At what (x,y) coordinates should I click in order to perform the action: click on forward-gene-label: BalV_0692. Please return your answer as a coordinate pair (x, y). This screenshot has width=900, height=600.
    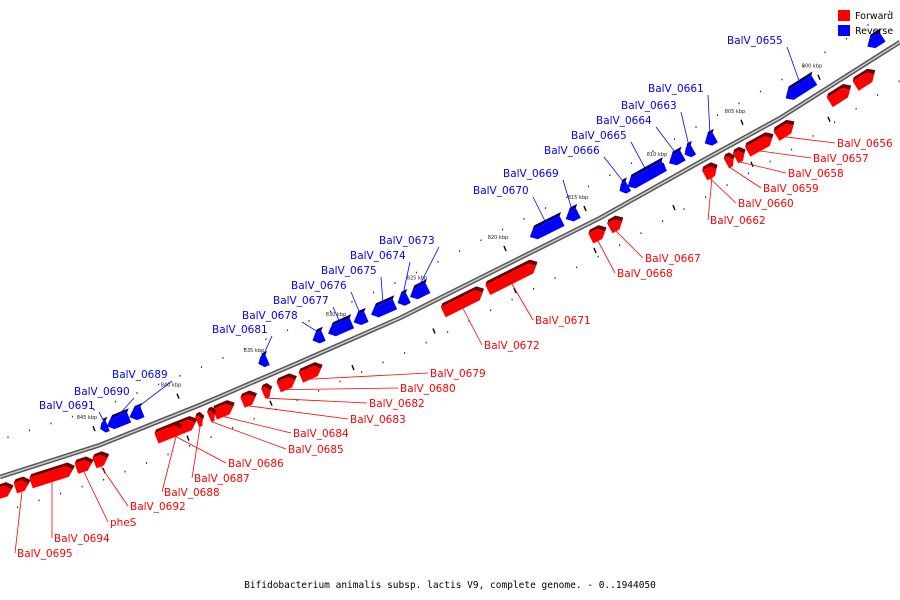
    Looking at the image, I should click on (158, 507).